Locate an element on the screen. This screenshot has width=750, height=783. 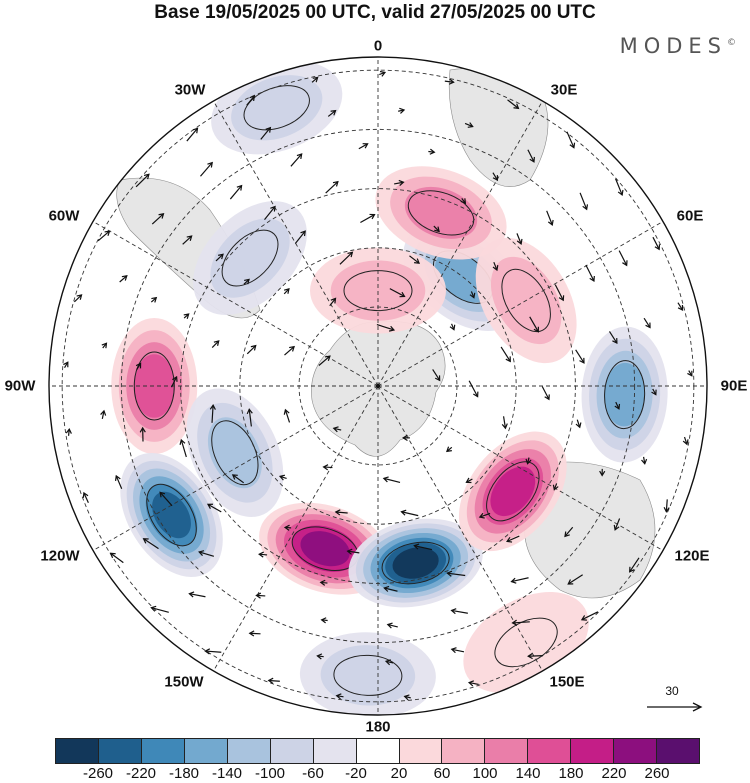
colorbar-tick-label: 60 is located at coordinates (442, 773).